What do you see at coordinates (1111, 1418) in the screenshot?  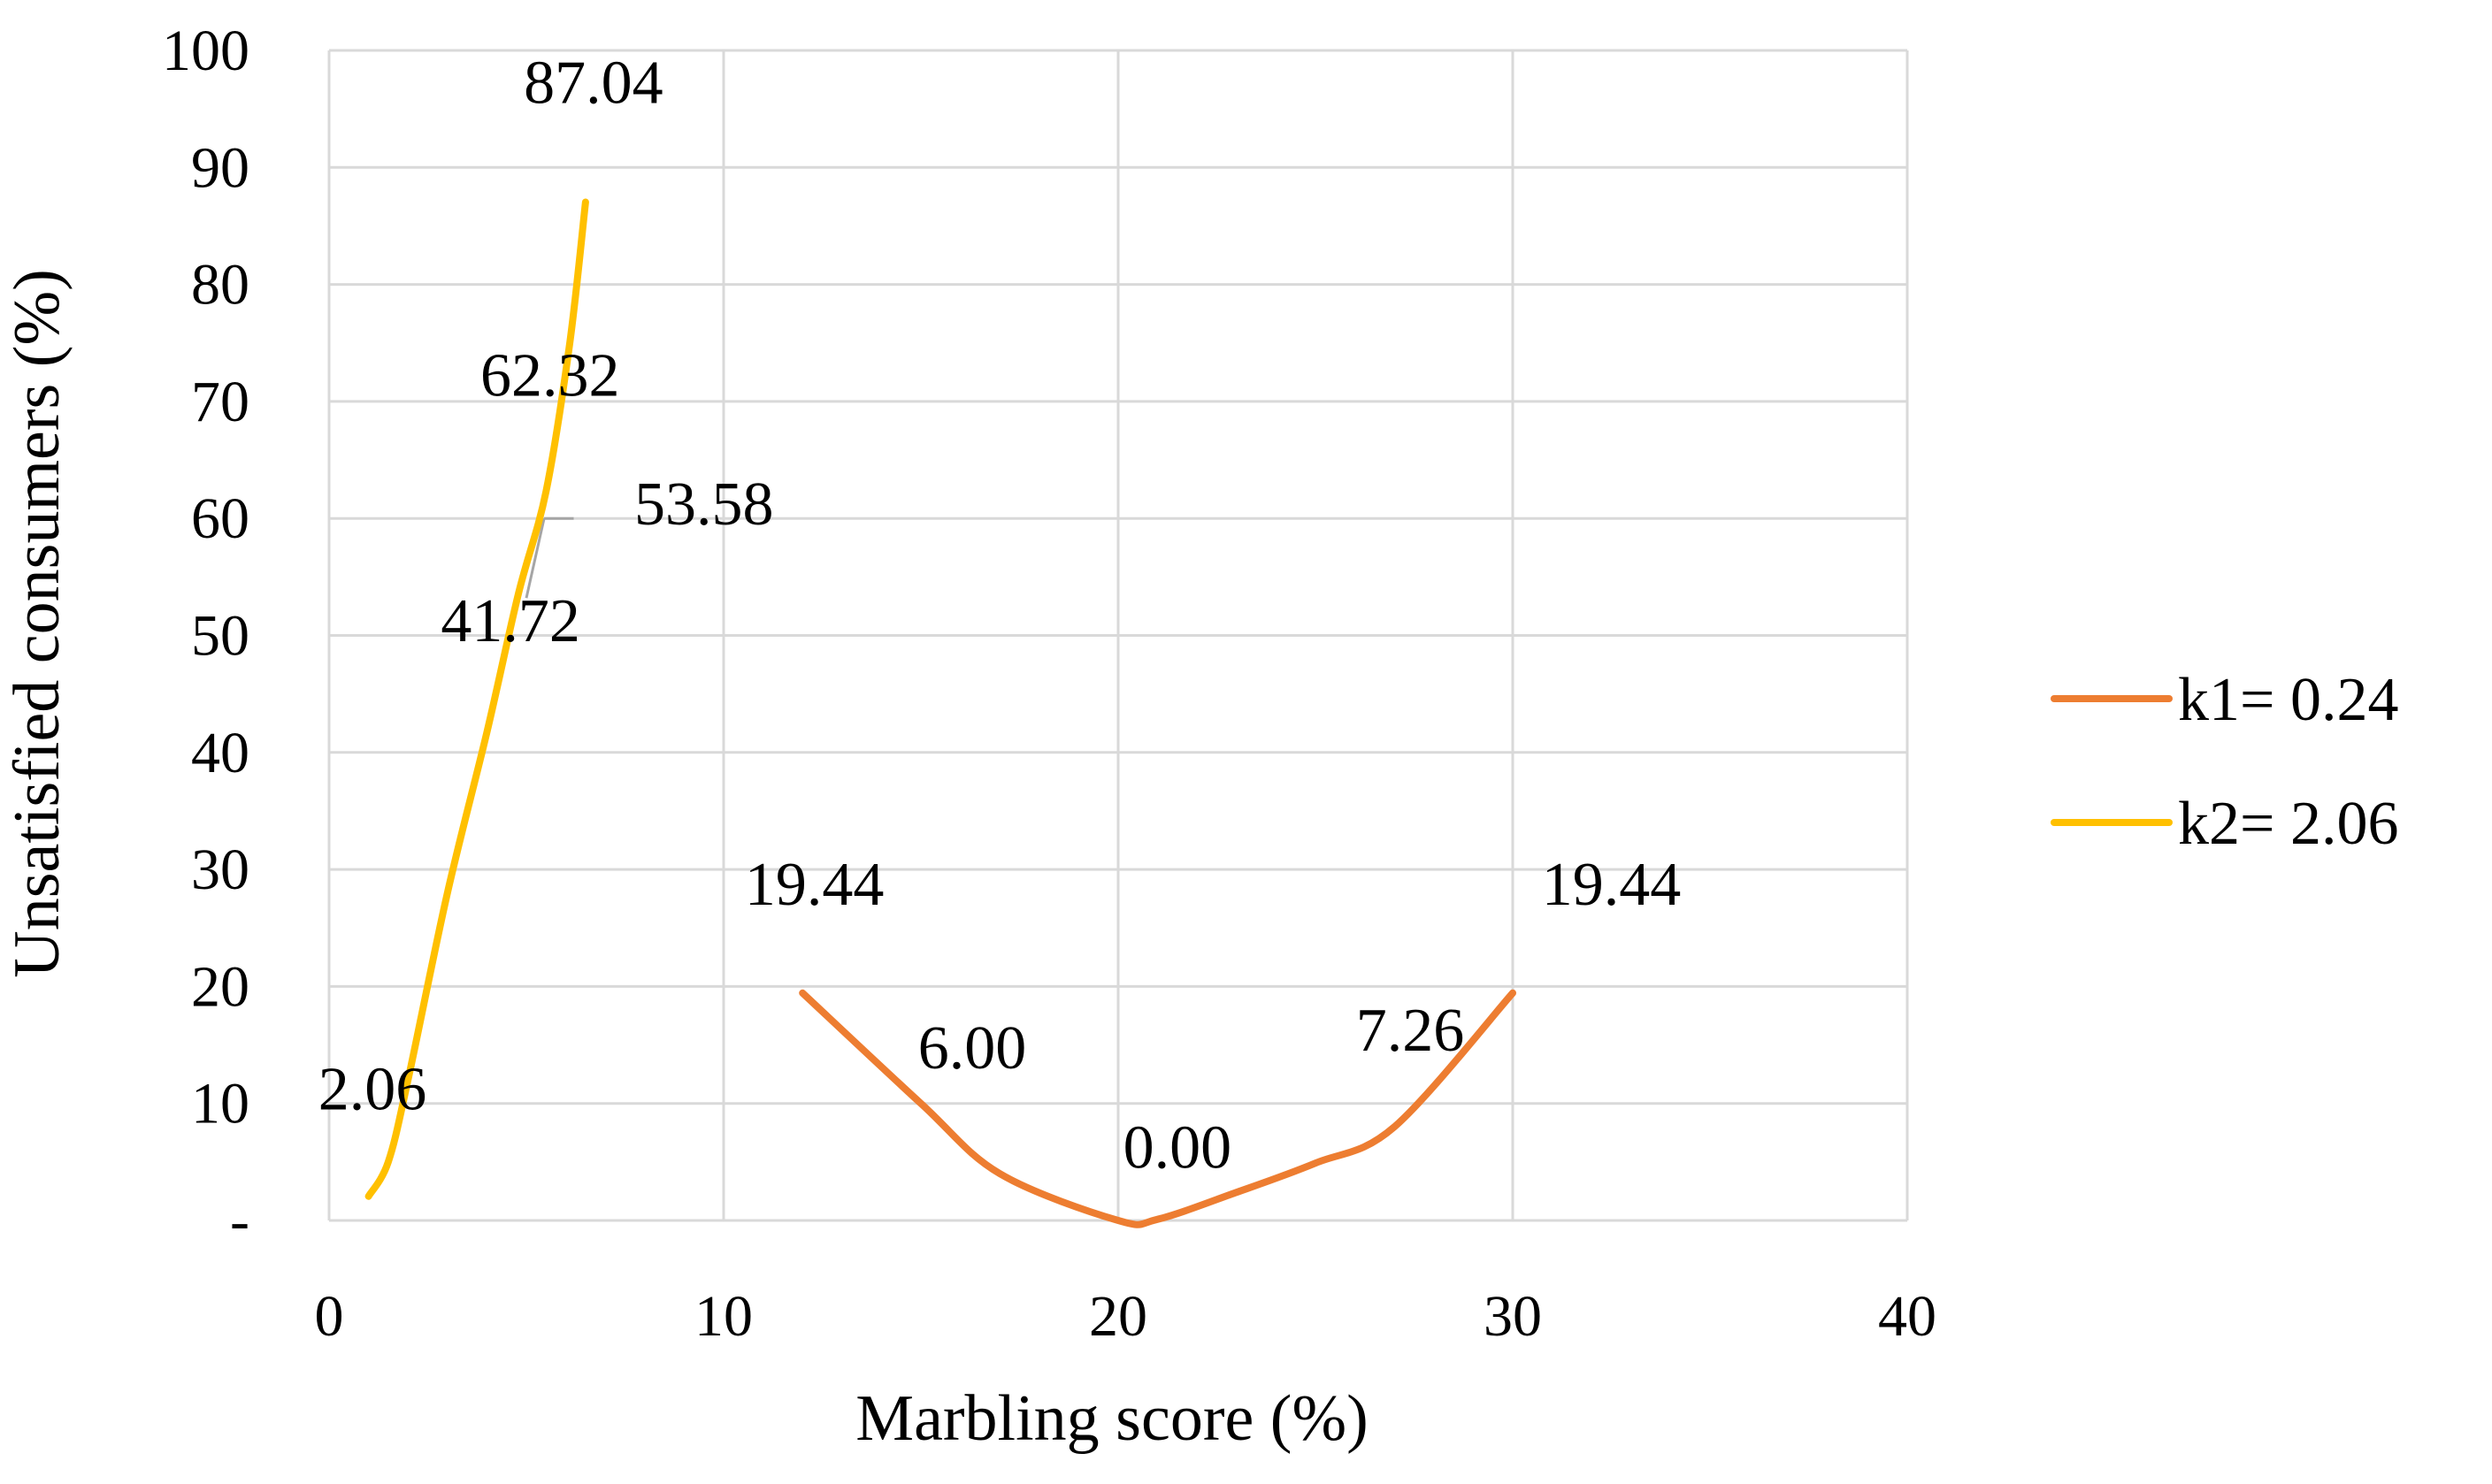 I see `x-axis-title: Marbling score (%)` at bounding box center [1111, 1418].